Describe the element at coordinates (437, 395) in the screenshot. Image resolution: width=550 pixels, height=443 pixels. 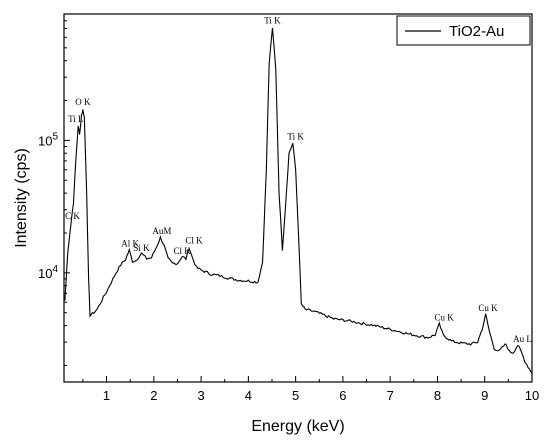
I see `x-tick-label: 8` at that location.